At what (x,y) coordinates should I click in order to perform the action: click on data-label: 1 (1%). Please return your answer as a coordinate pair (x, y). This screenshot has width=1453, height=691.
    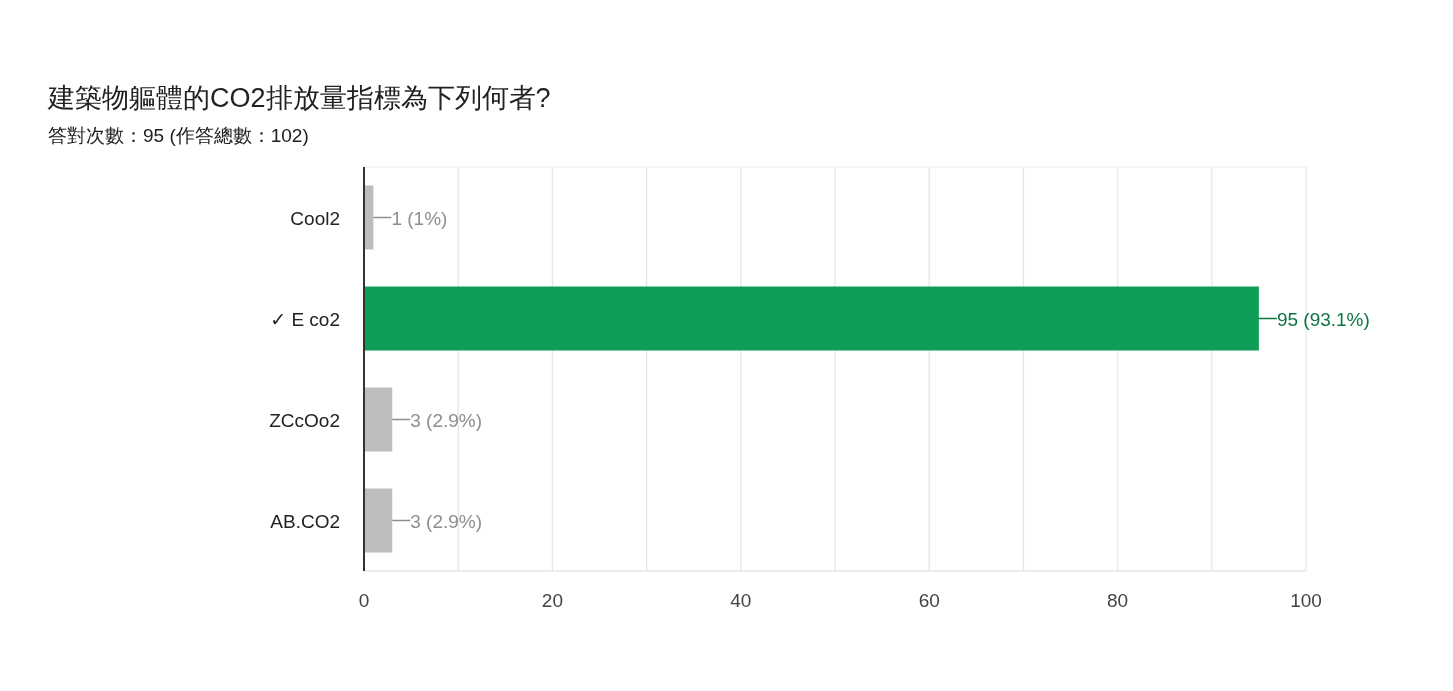
    Looking at the image, I should click on (419, 218).